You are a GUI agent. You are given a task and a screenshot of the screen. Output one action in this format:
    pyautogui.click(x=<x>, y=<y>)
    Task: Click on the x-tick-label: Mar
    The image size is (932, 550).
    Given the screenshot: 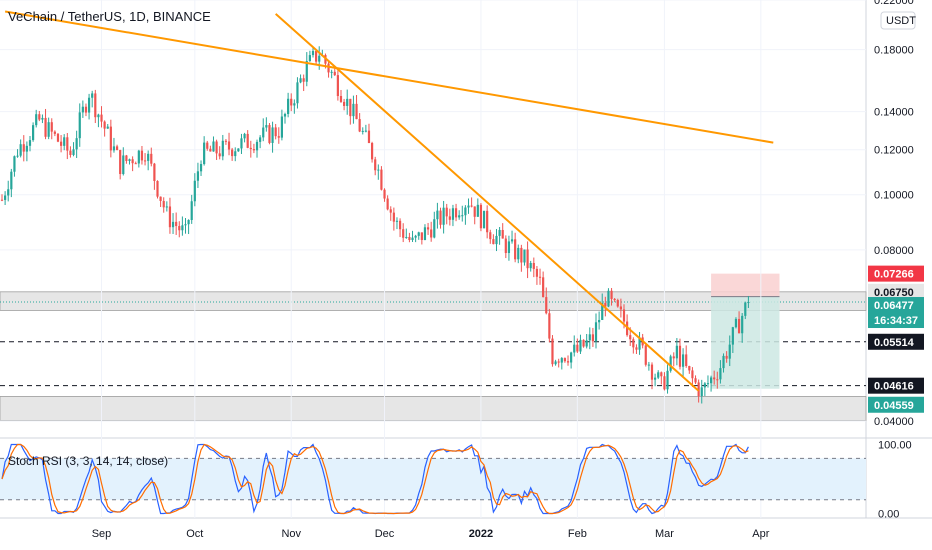 What is the action you would take?
    pyautogui.click(x=664, y=534)
    